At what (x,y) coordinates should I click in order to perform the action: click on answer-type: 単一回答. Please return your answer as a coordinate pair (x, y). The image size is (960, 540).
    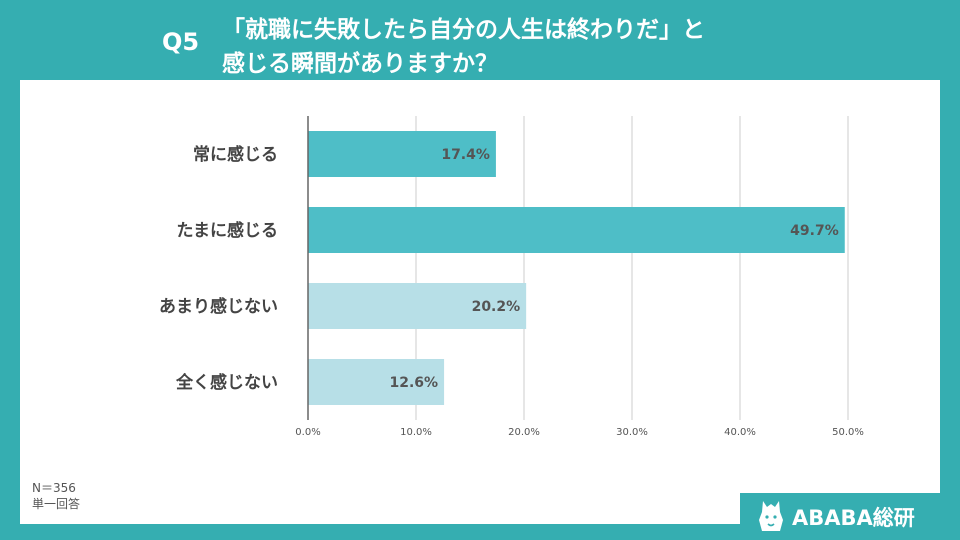
    Looking at the image, I should click on (56, 504).